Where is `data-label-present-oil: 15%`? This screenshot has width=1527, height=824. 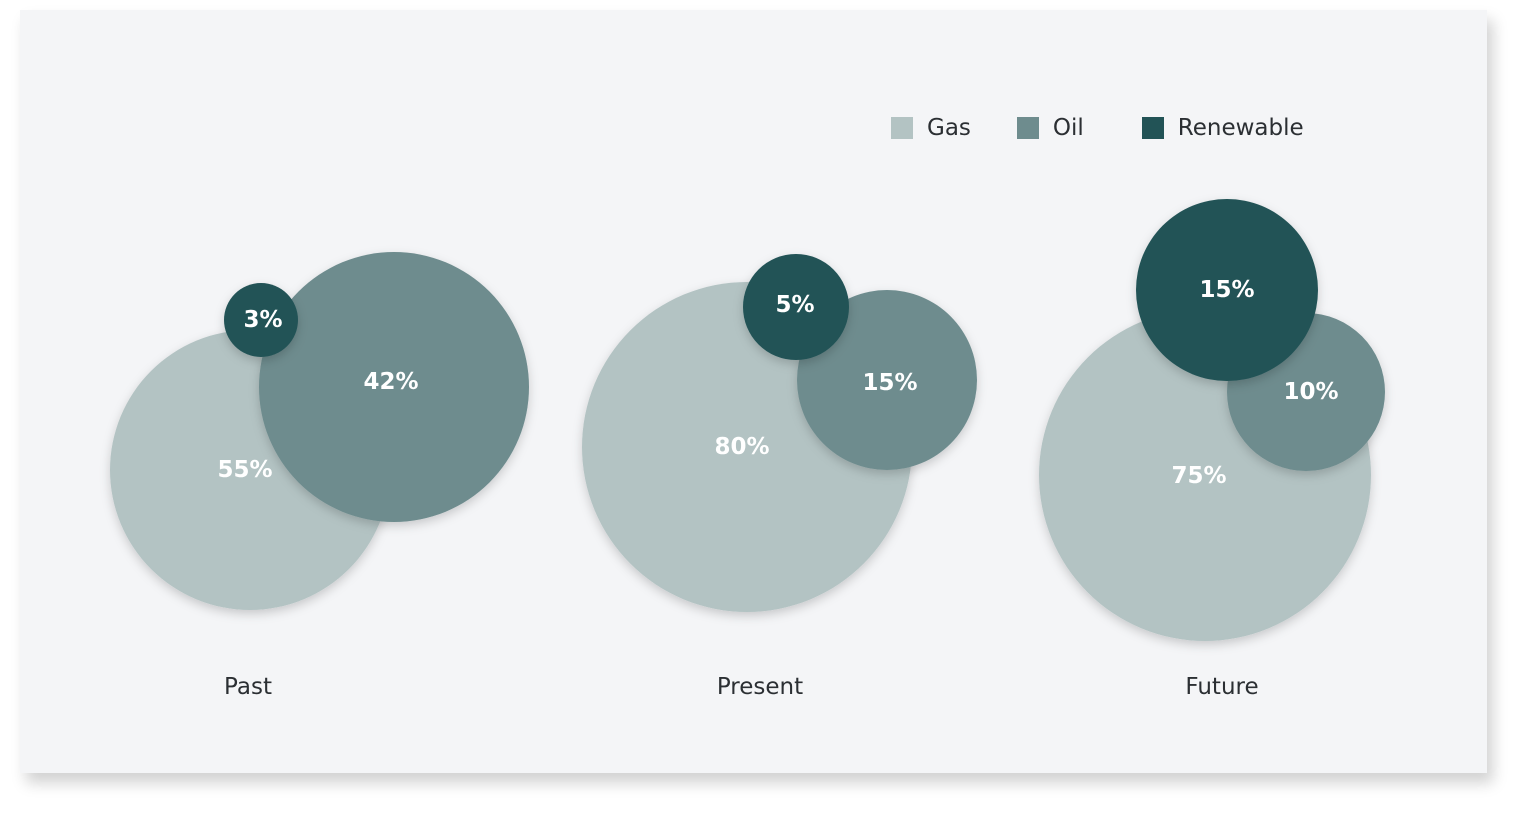
data-label-present-oil: 15% is located at coordinates (889, 383).